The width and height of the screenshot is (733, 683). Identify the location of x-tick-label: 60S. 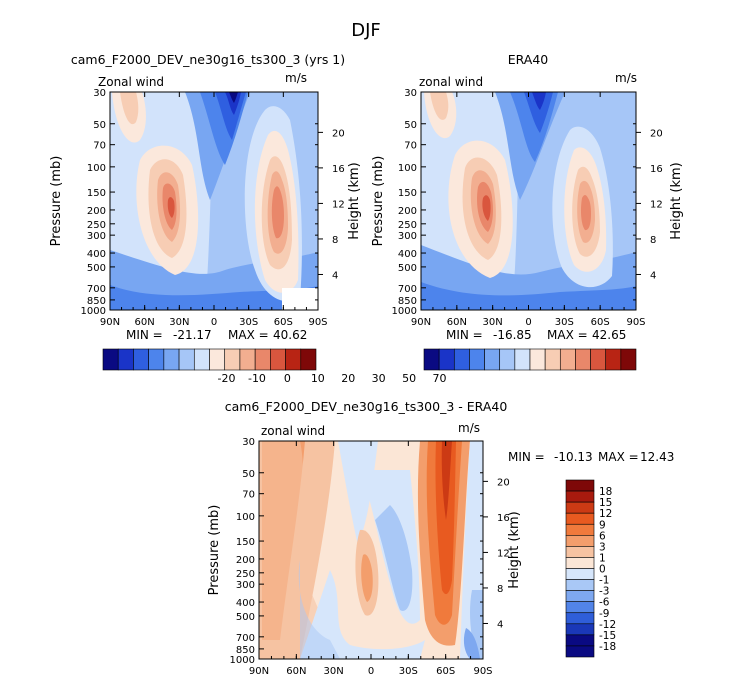
(445, 671).